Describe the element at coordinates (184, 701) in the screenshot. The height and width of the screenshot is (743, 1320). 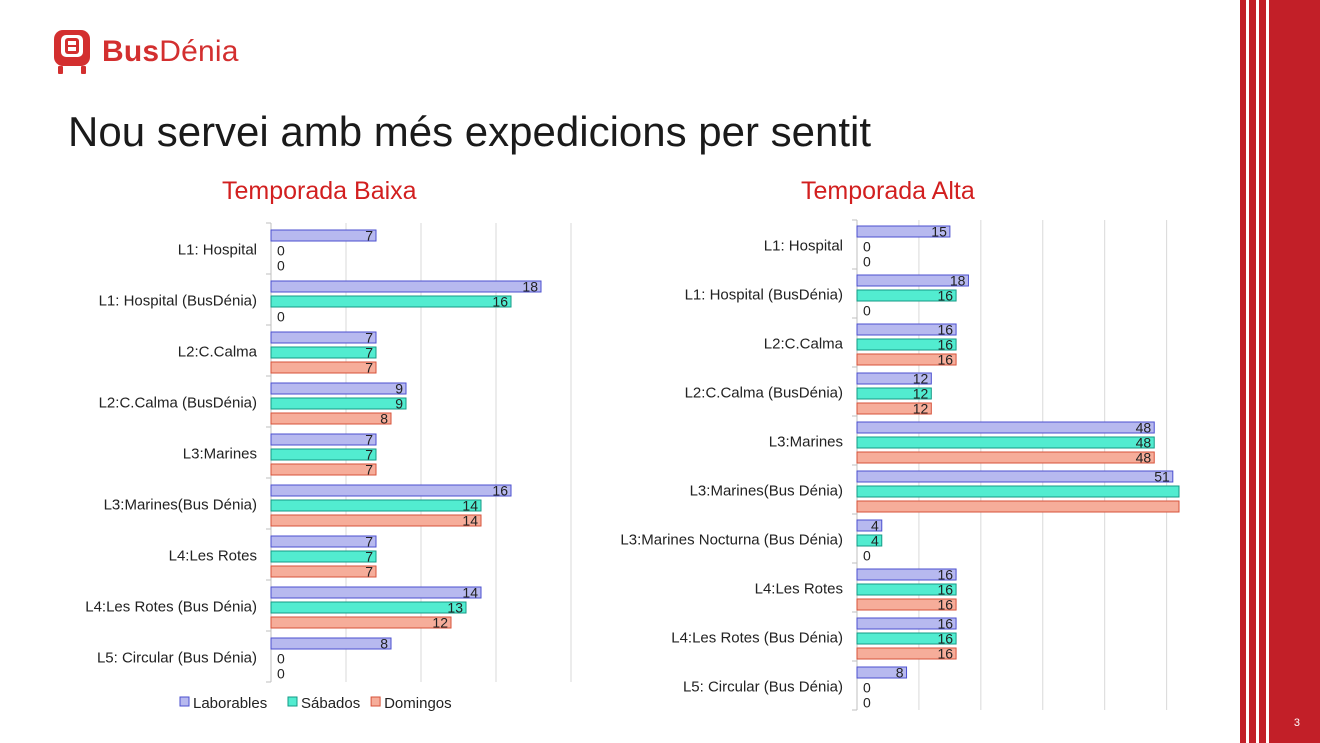
I see `legend-swatch-laborables` at that location.